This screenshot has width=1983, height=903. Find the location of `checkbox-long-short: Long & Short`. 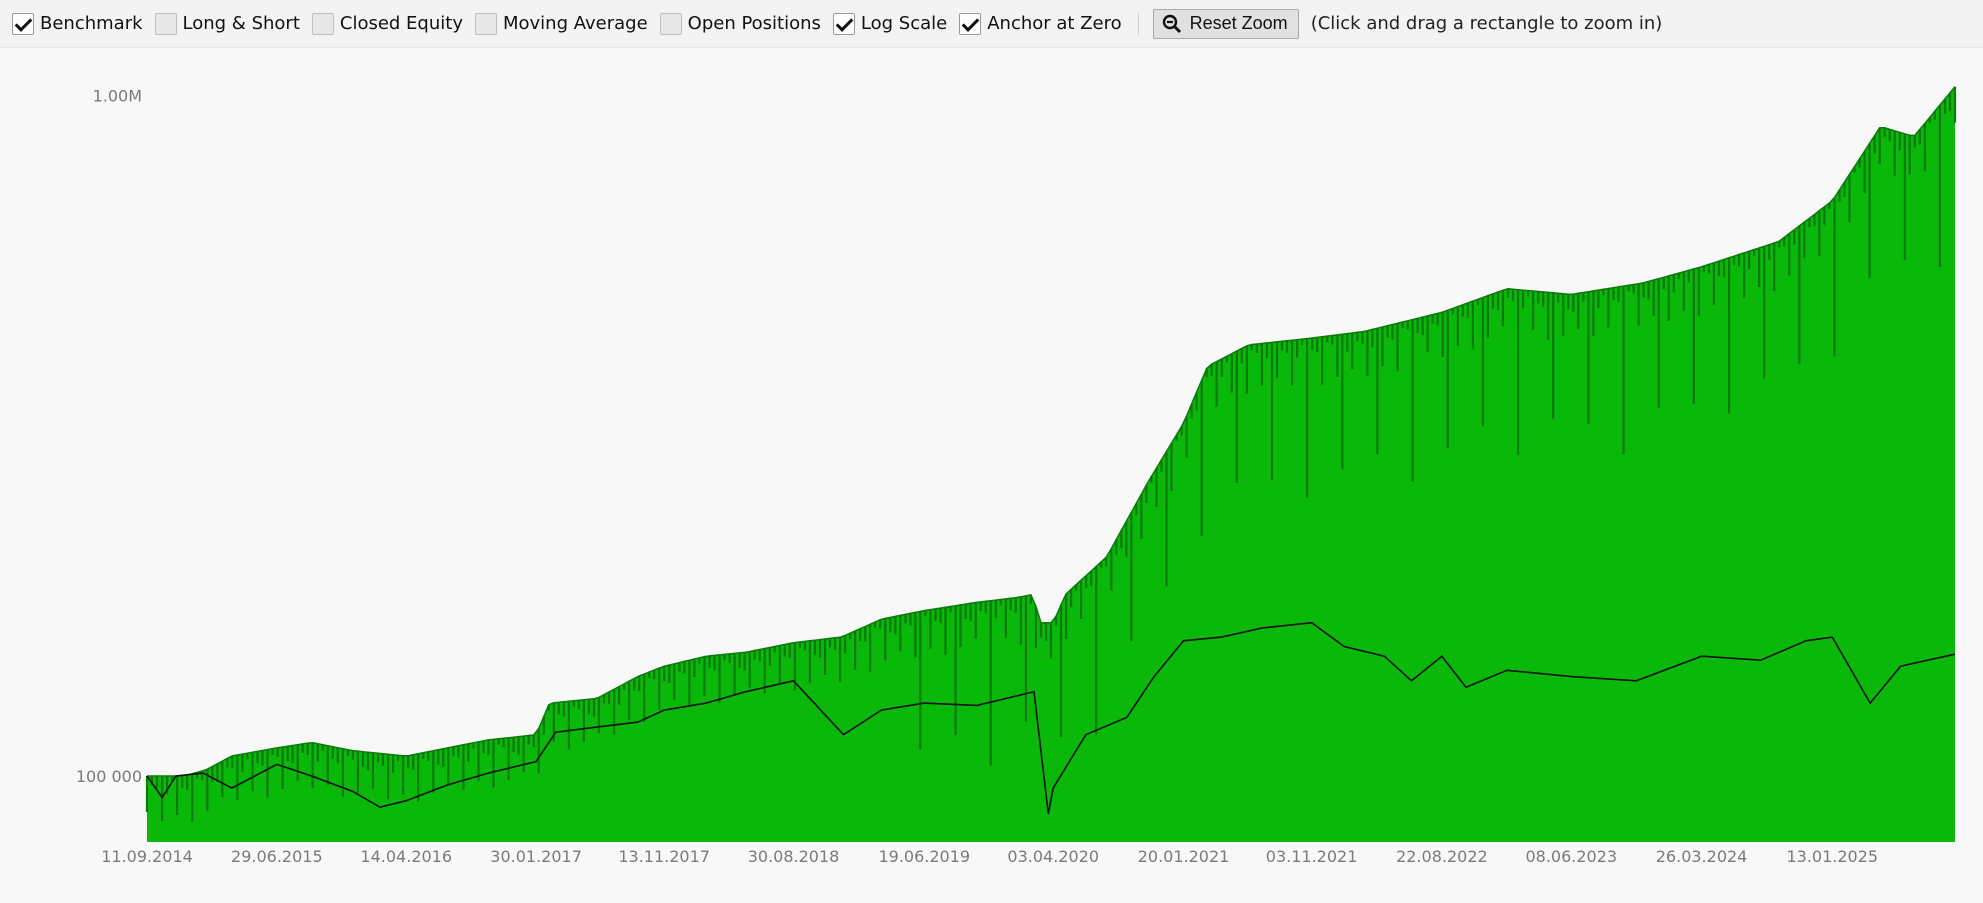

checkbox-long-short: Long & Short is located at coordinates (227, 23).